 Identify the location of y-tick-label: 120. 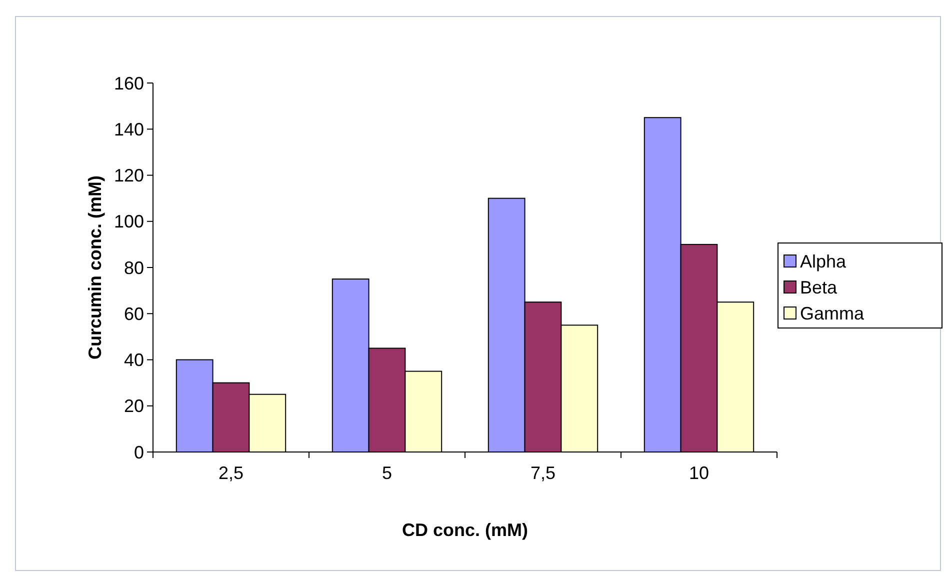
(129, 176).